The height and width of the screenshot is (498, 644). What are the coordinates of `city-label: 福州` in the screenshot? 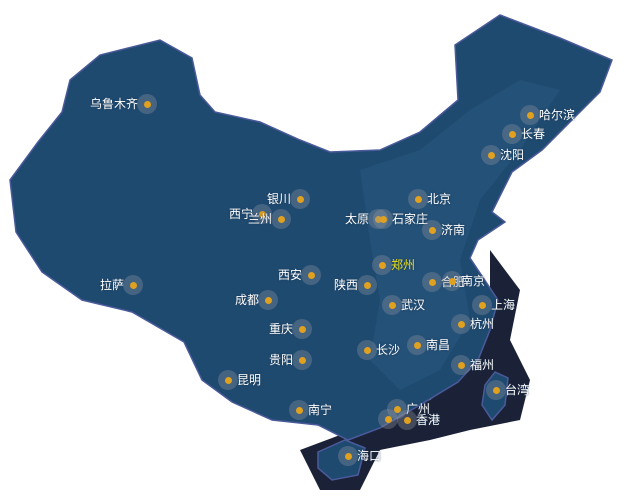 It's located at (482, 365).